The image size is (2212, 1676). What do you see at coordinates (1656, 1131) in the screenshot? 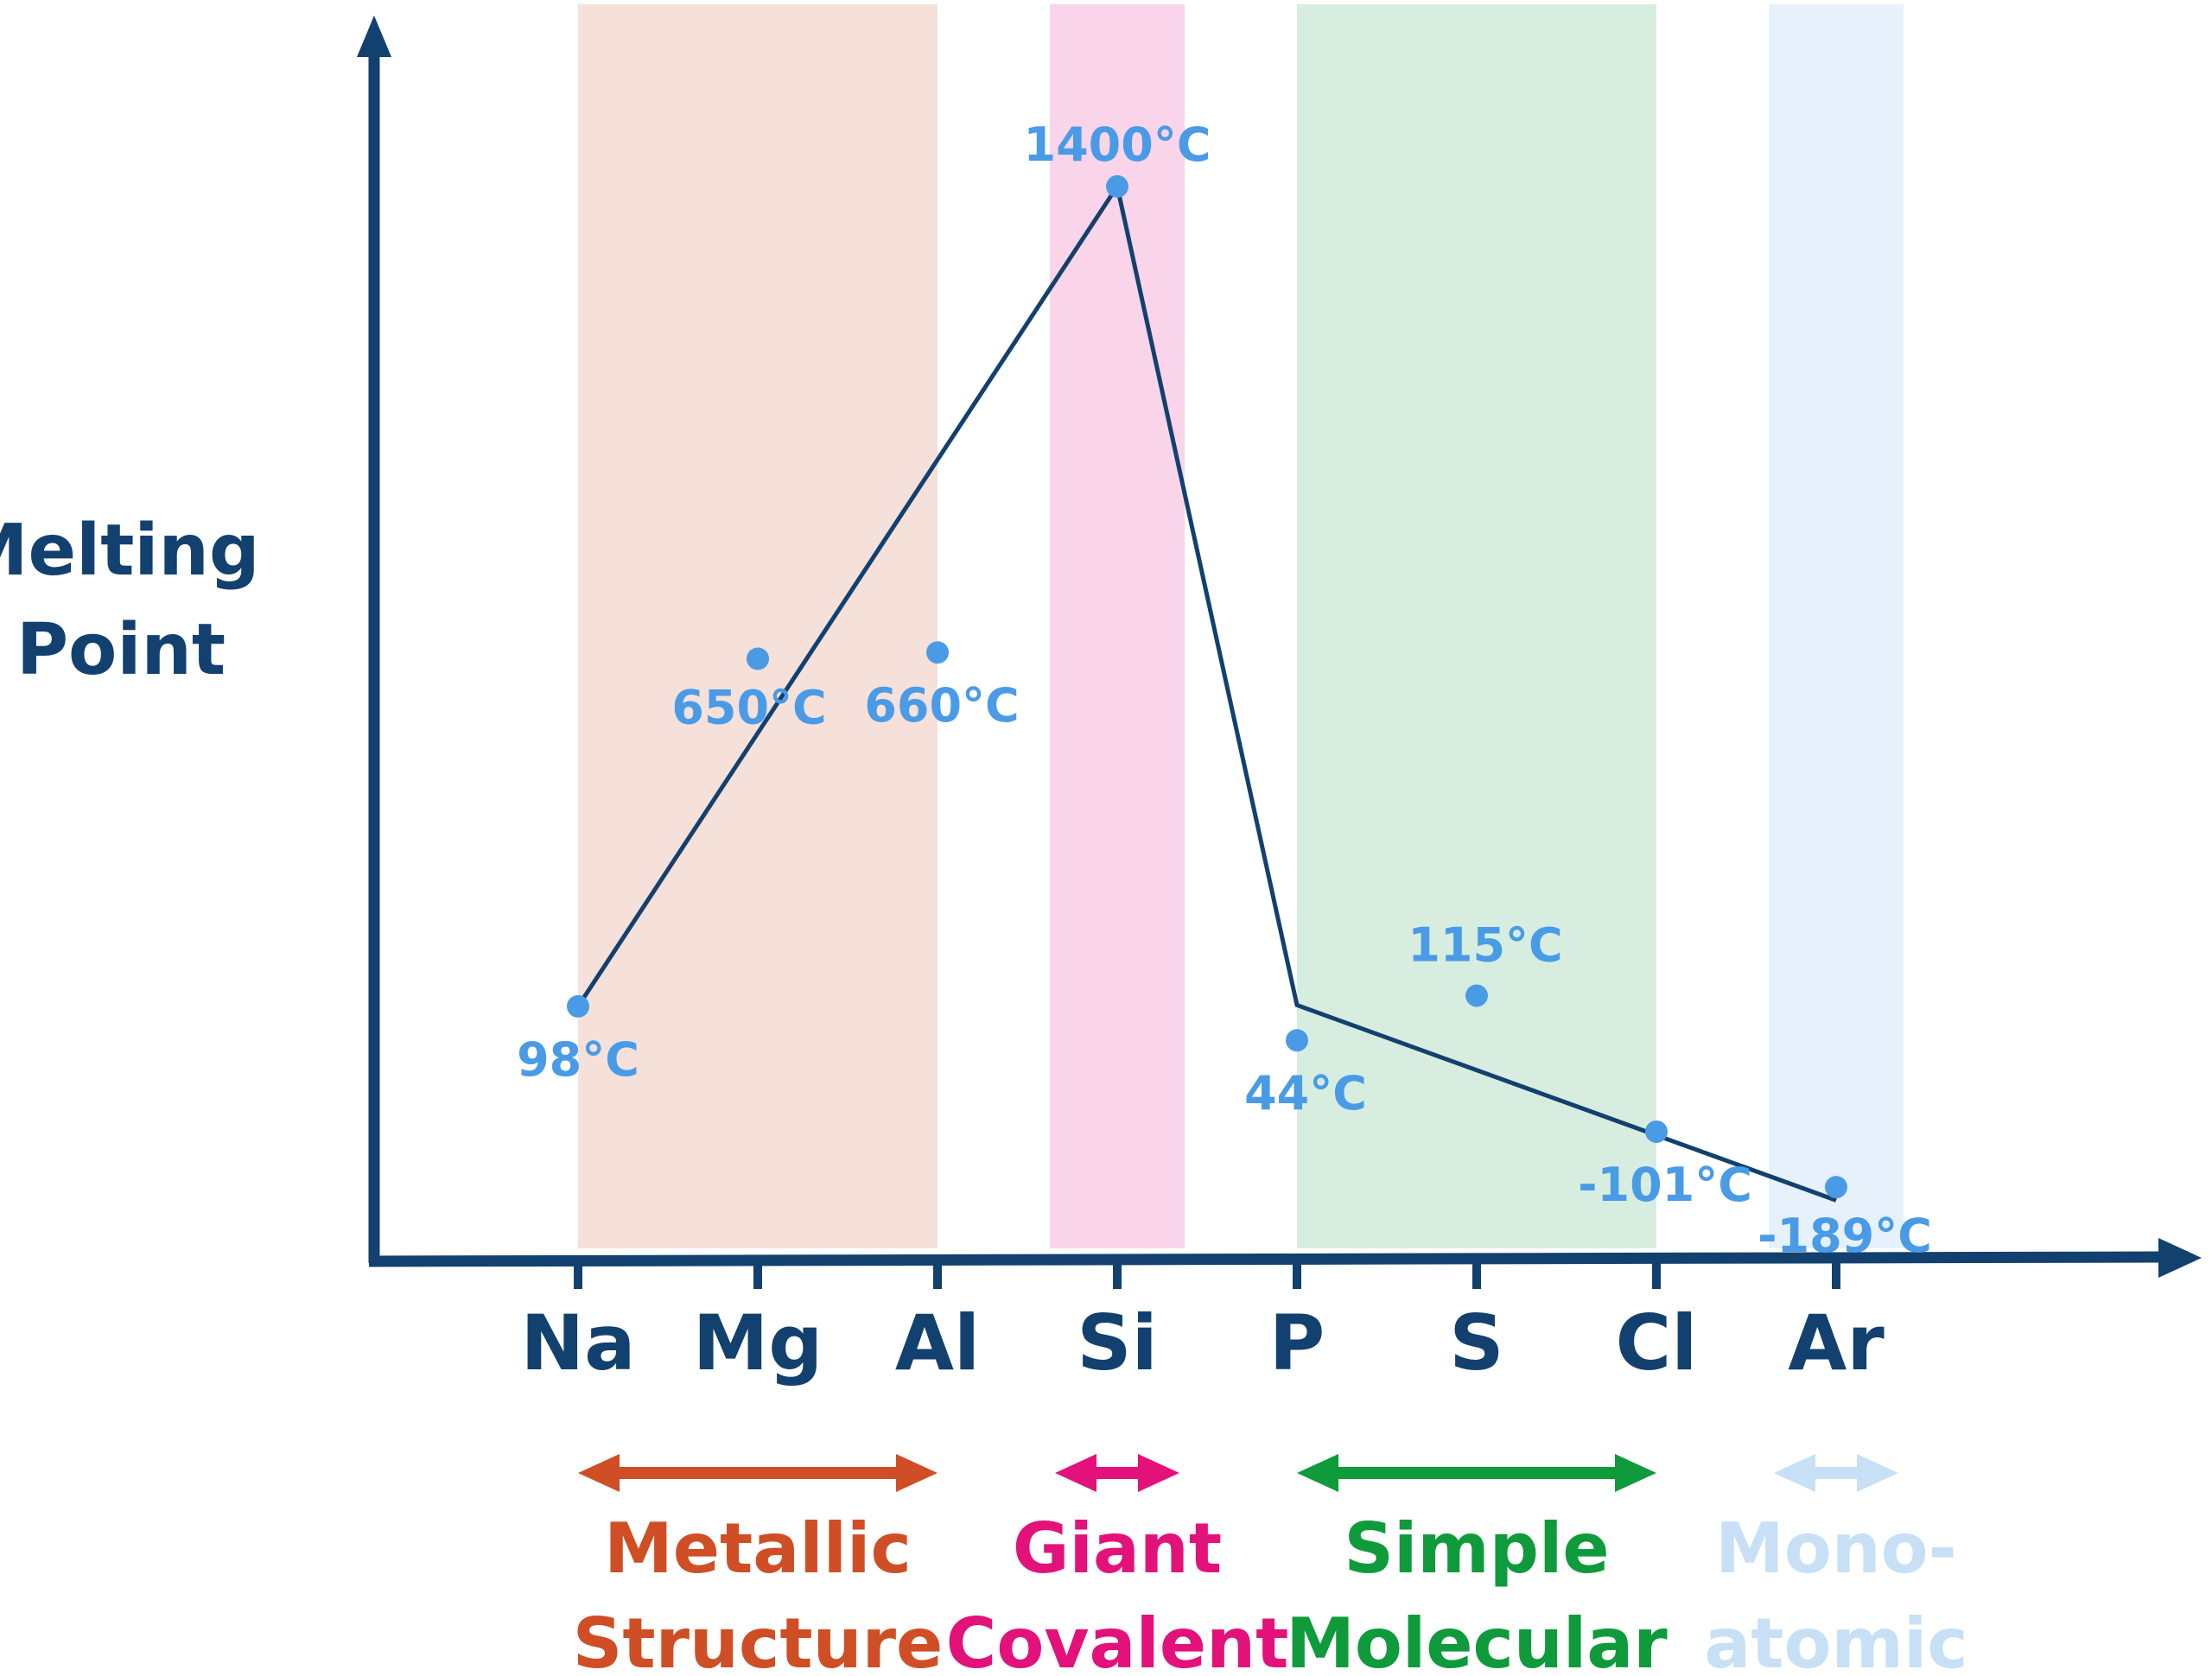
I see `data-point-Cl` at bounding box center [1656, 1131].